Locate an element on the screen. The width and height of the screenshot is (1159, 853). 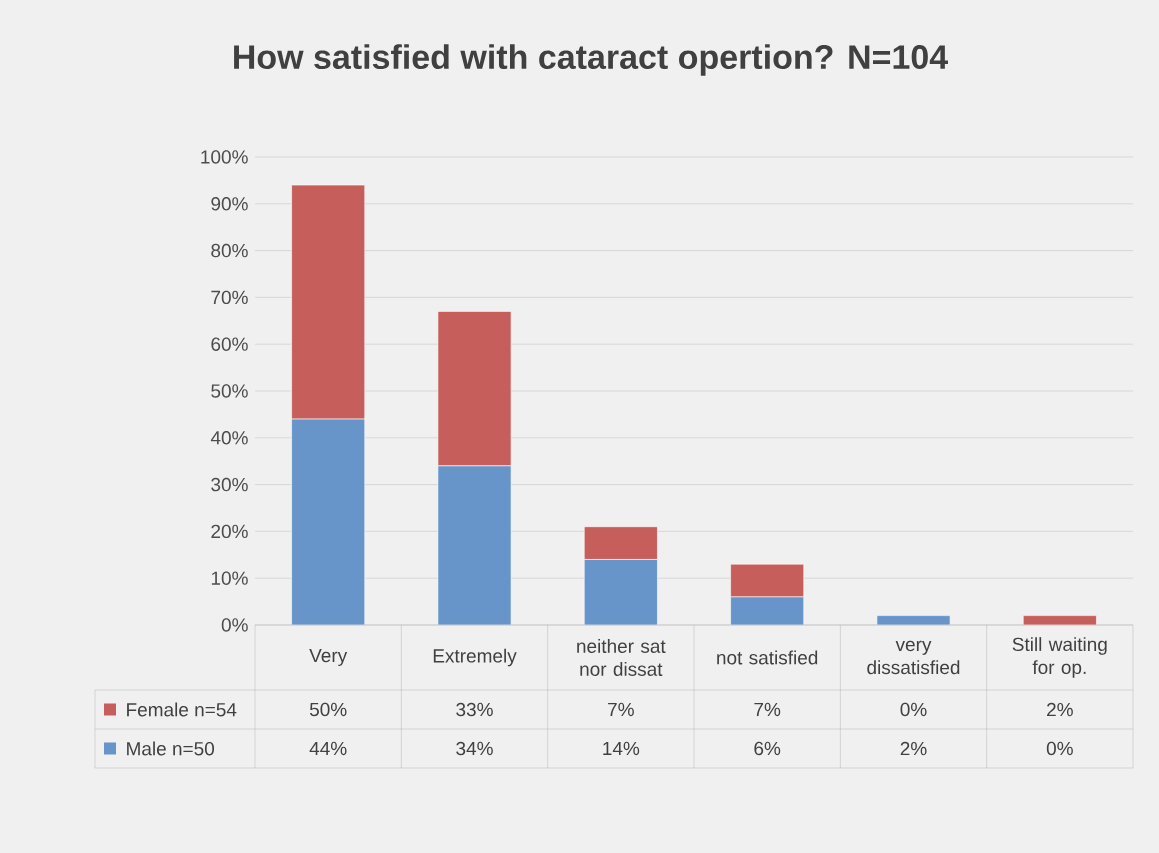
x-tick-label: Extremely is located at coordinates (475, 657).